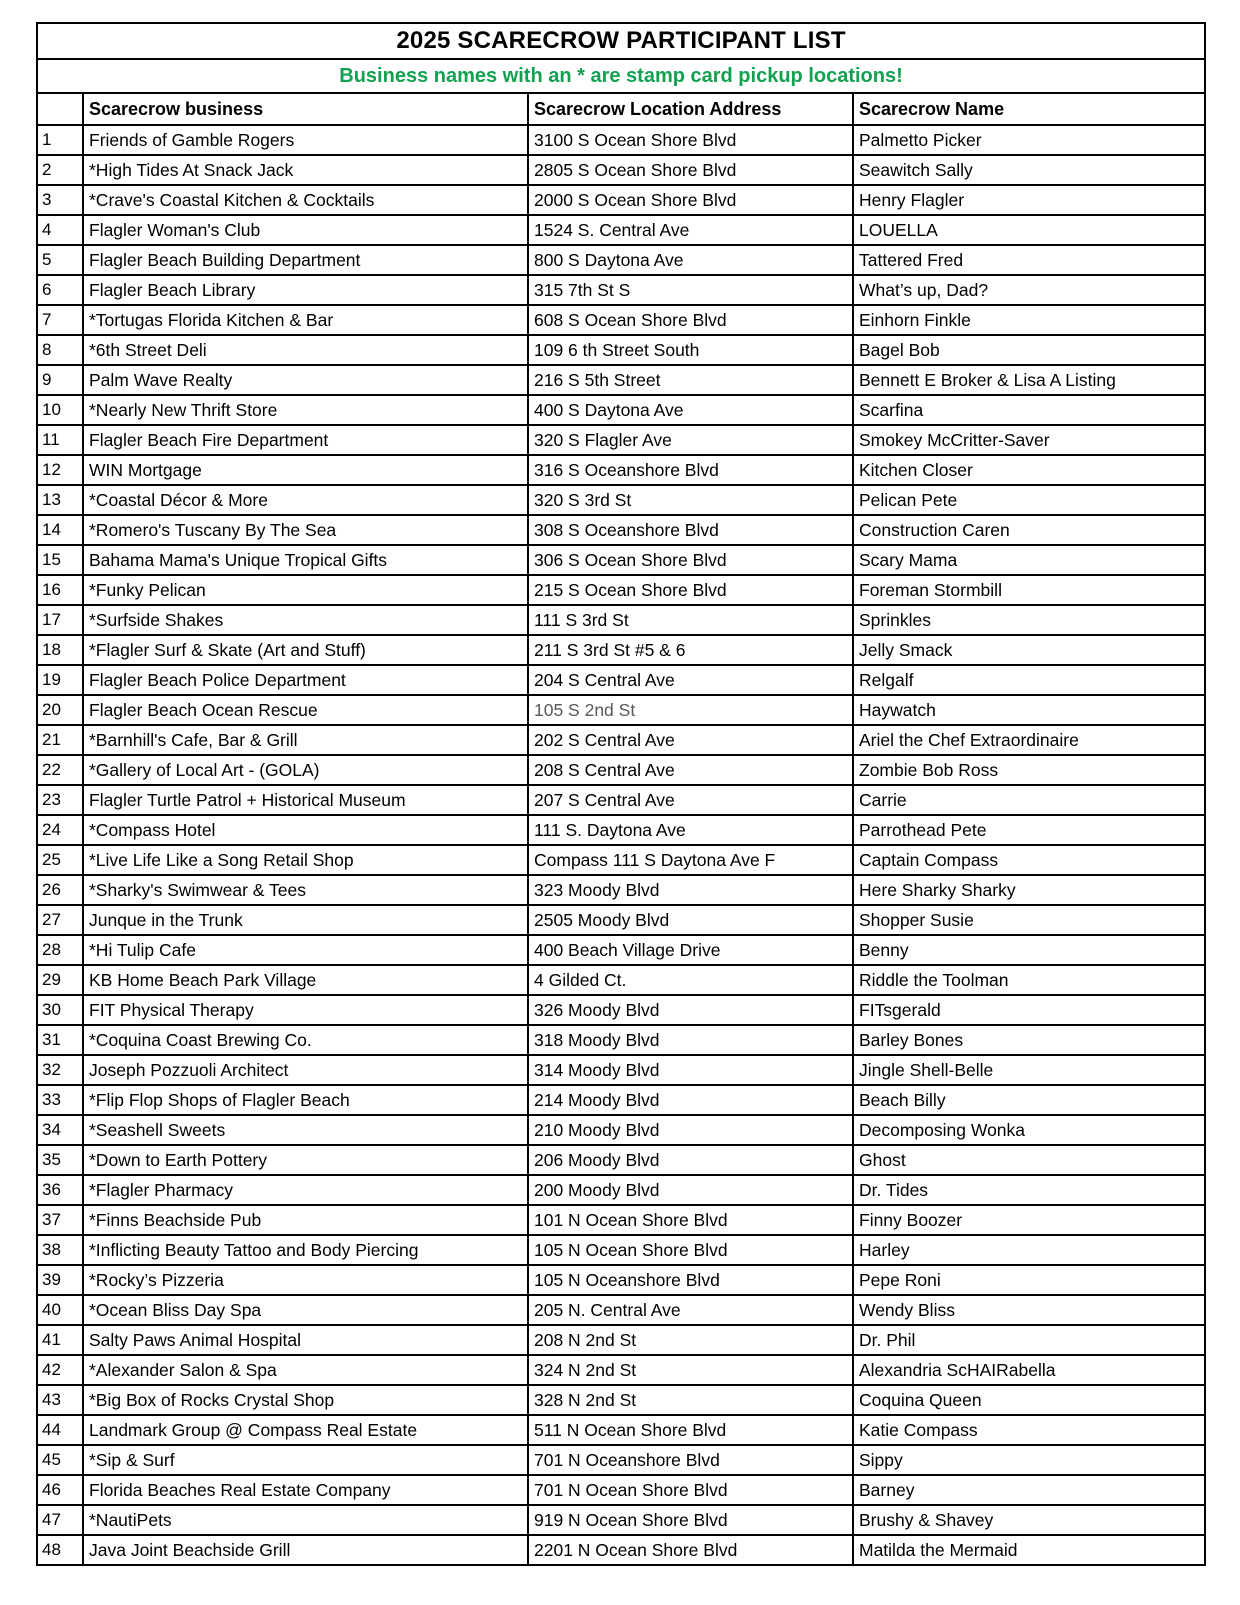  I want to click on business-cell: *Sip & Surf, so click(305, 1460).